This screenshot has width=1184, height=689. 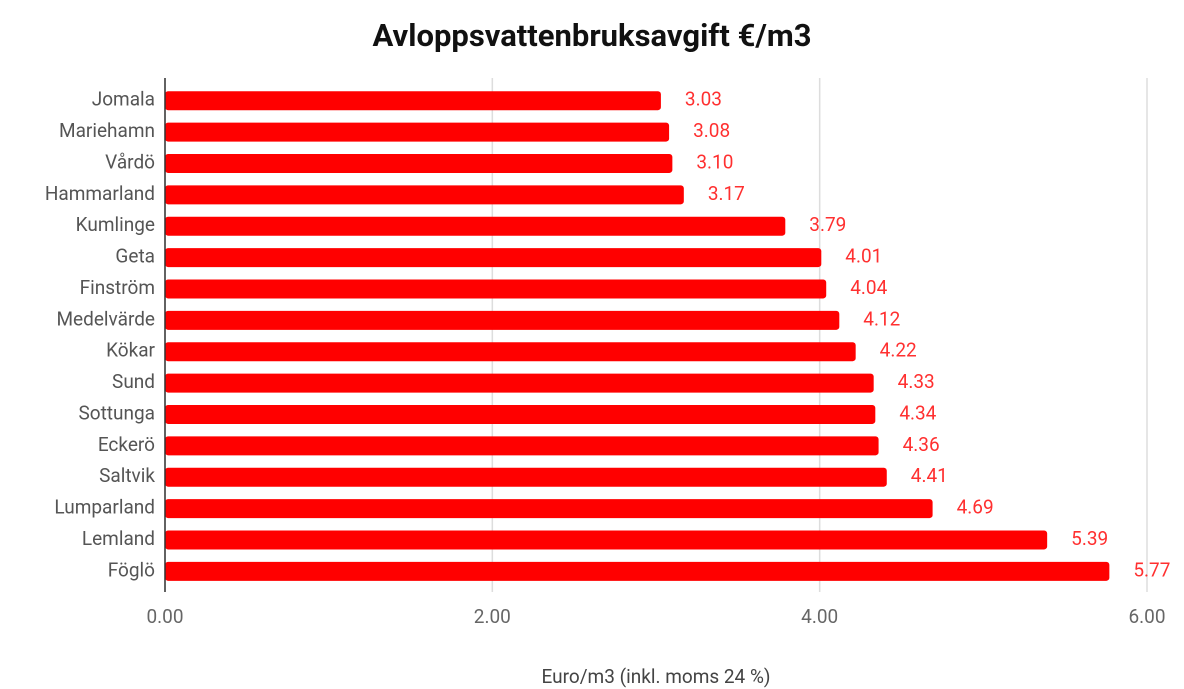 I want to click on y-tick-label: Vårdö, so click(x=130, y=161).